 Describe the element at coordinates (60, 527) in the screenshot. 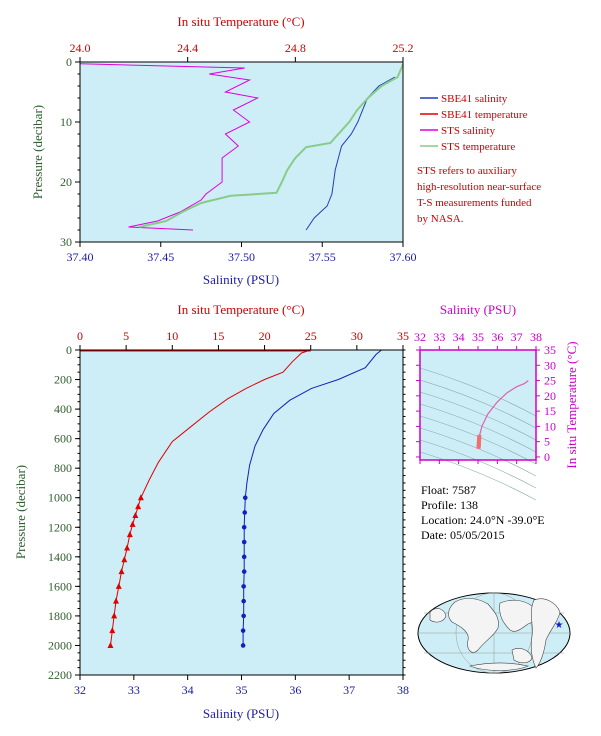

I see `pressure-tick-label: 1200` at that location.